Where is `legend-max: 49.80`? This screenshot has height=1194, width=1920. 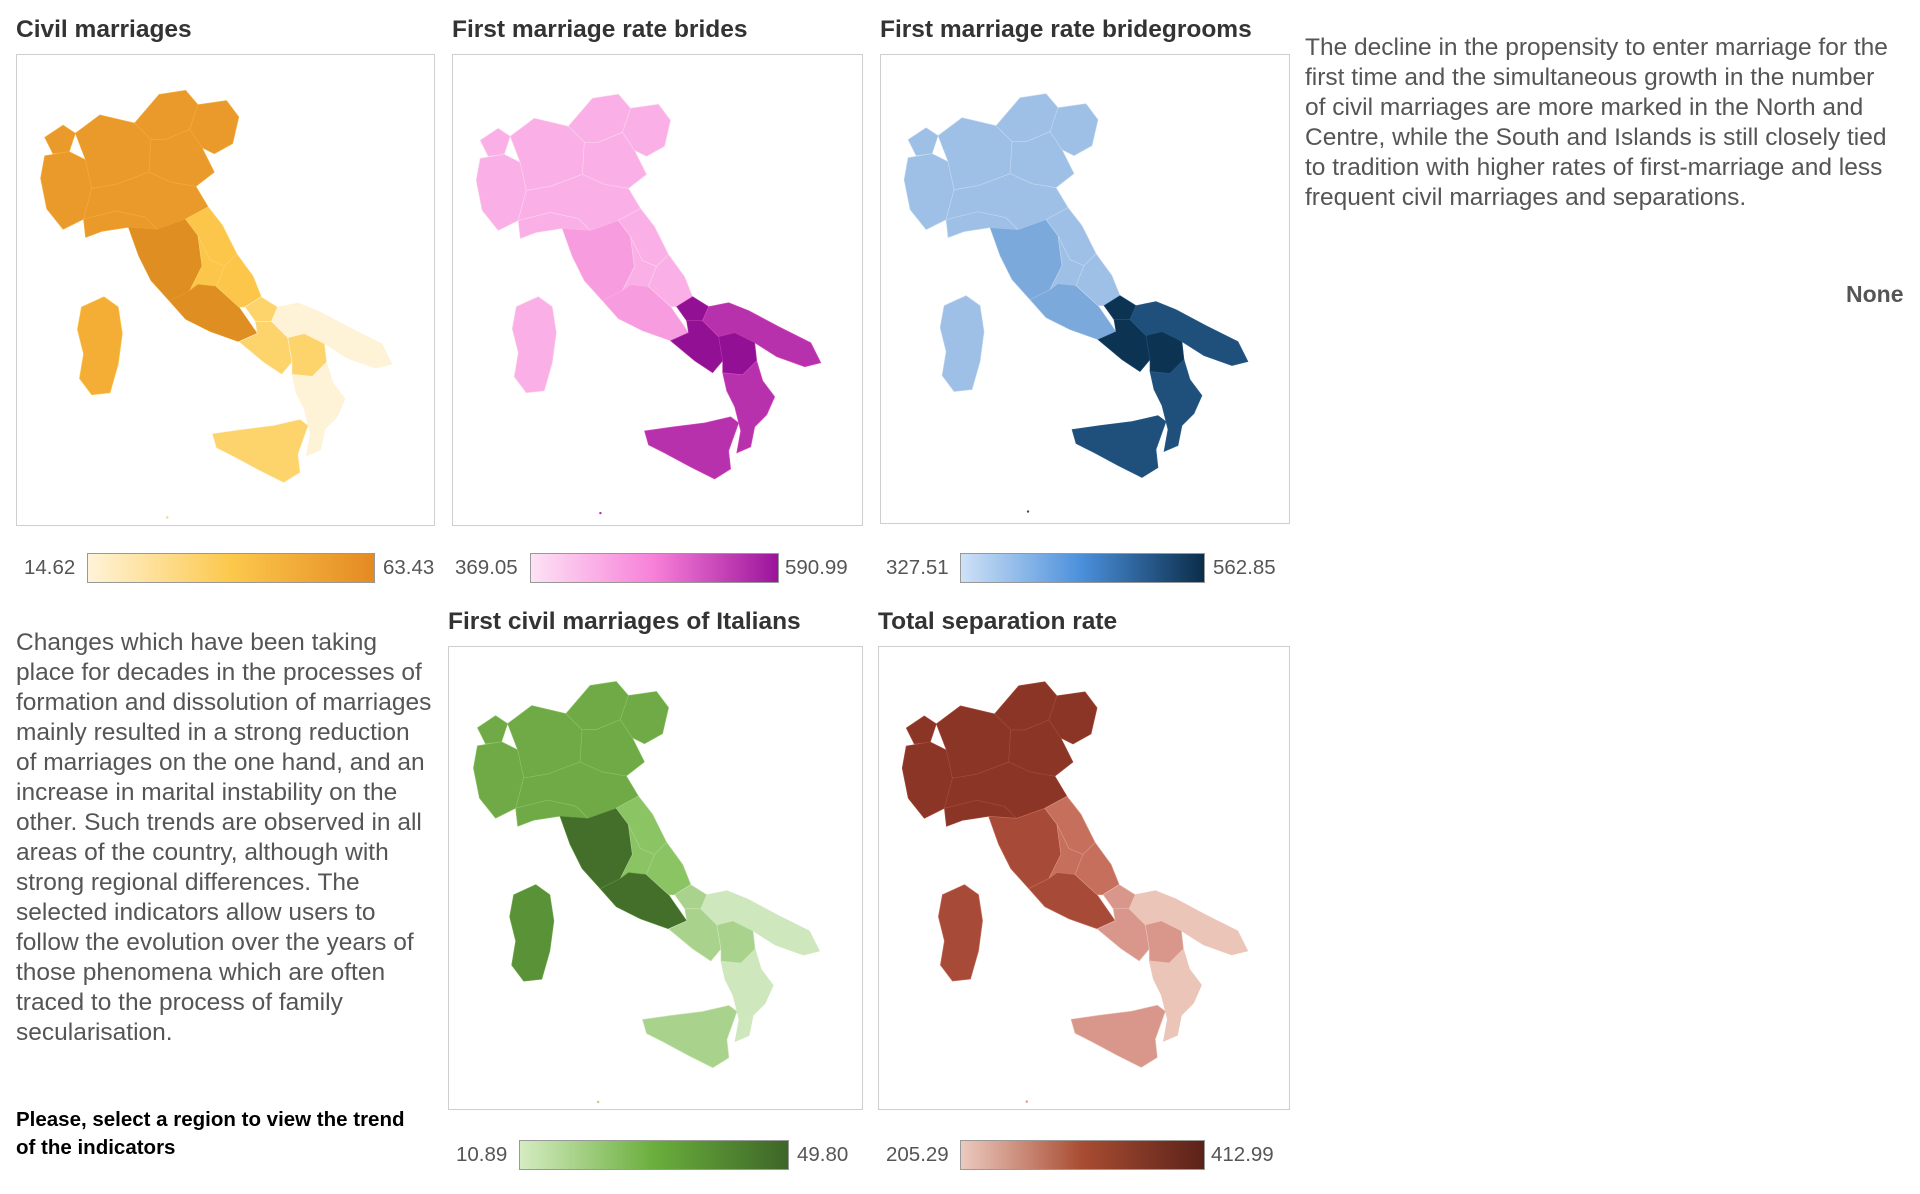
legend-max: 49.80 is located at coordinates (823, 1154).